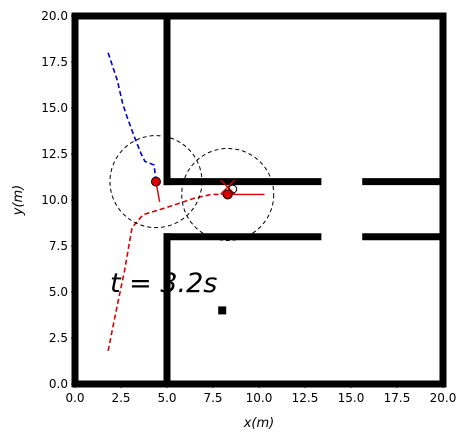 The width and height of the screenshot is (468, 440). Describe the element at coordinates (58, 292) in the screenshot. I see `y-tick-label-2: 5.0` at that location.